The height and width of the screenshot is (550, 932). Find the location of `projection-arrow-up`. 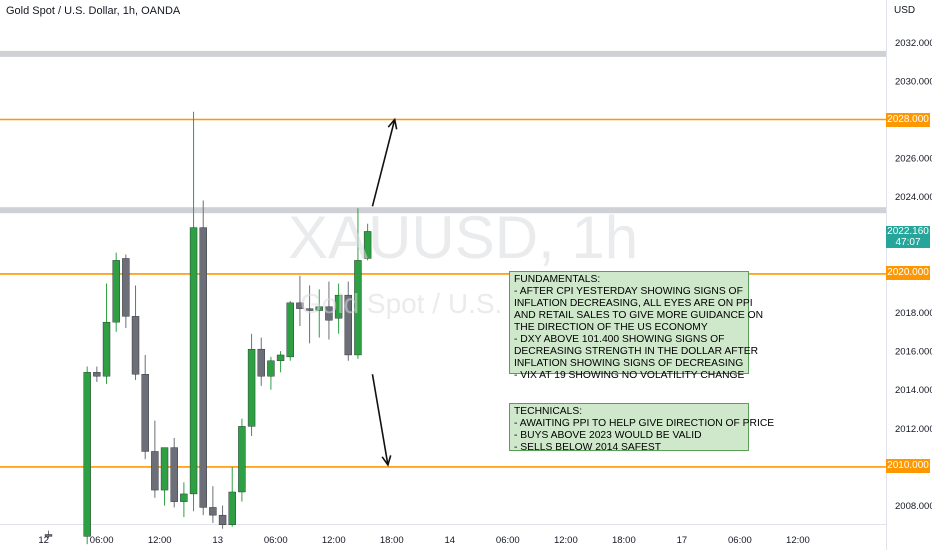

projection-arrow-up is located at coordinates (384, 162).